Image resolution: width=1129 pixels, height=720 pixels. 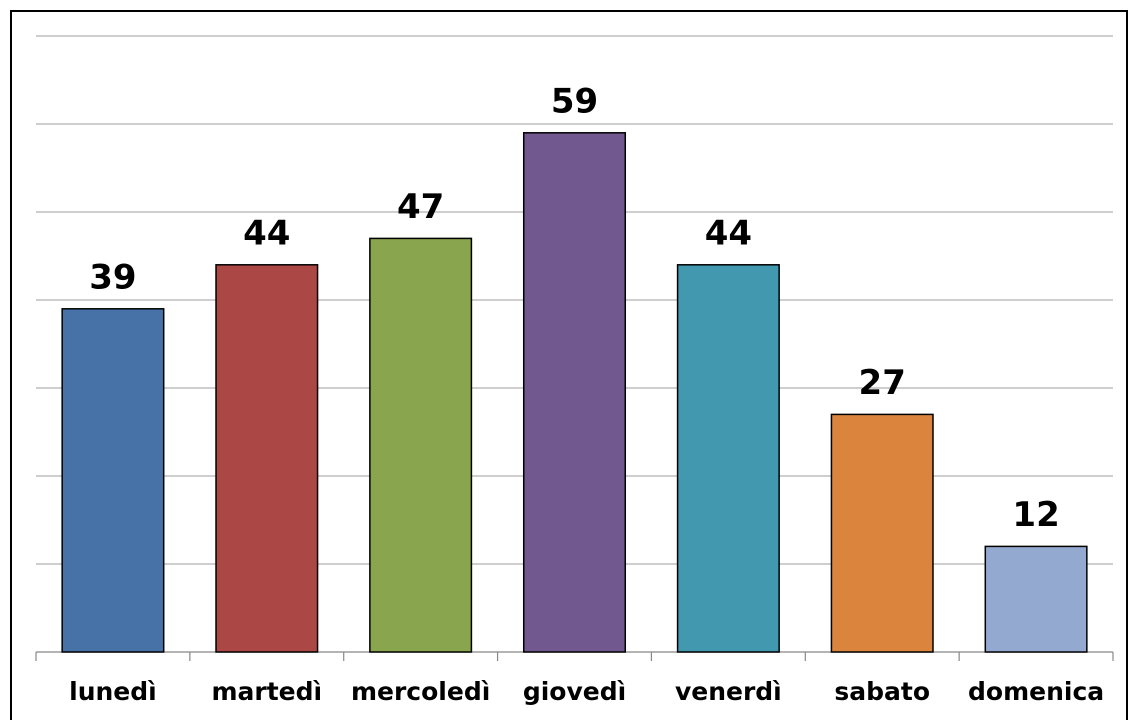 I want to click on value-label: 12, so click(x=1035, y=515).